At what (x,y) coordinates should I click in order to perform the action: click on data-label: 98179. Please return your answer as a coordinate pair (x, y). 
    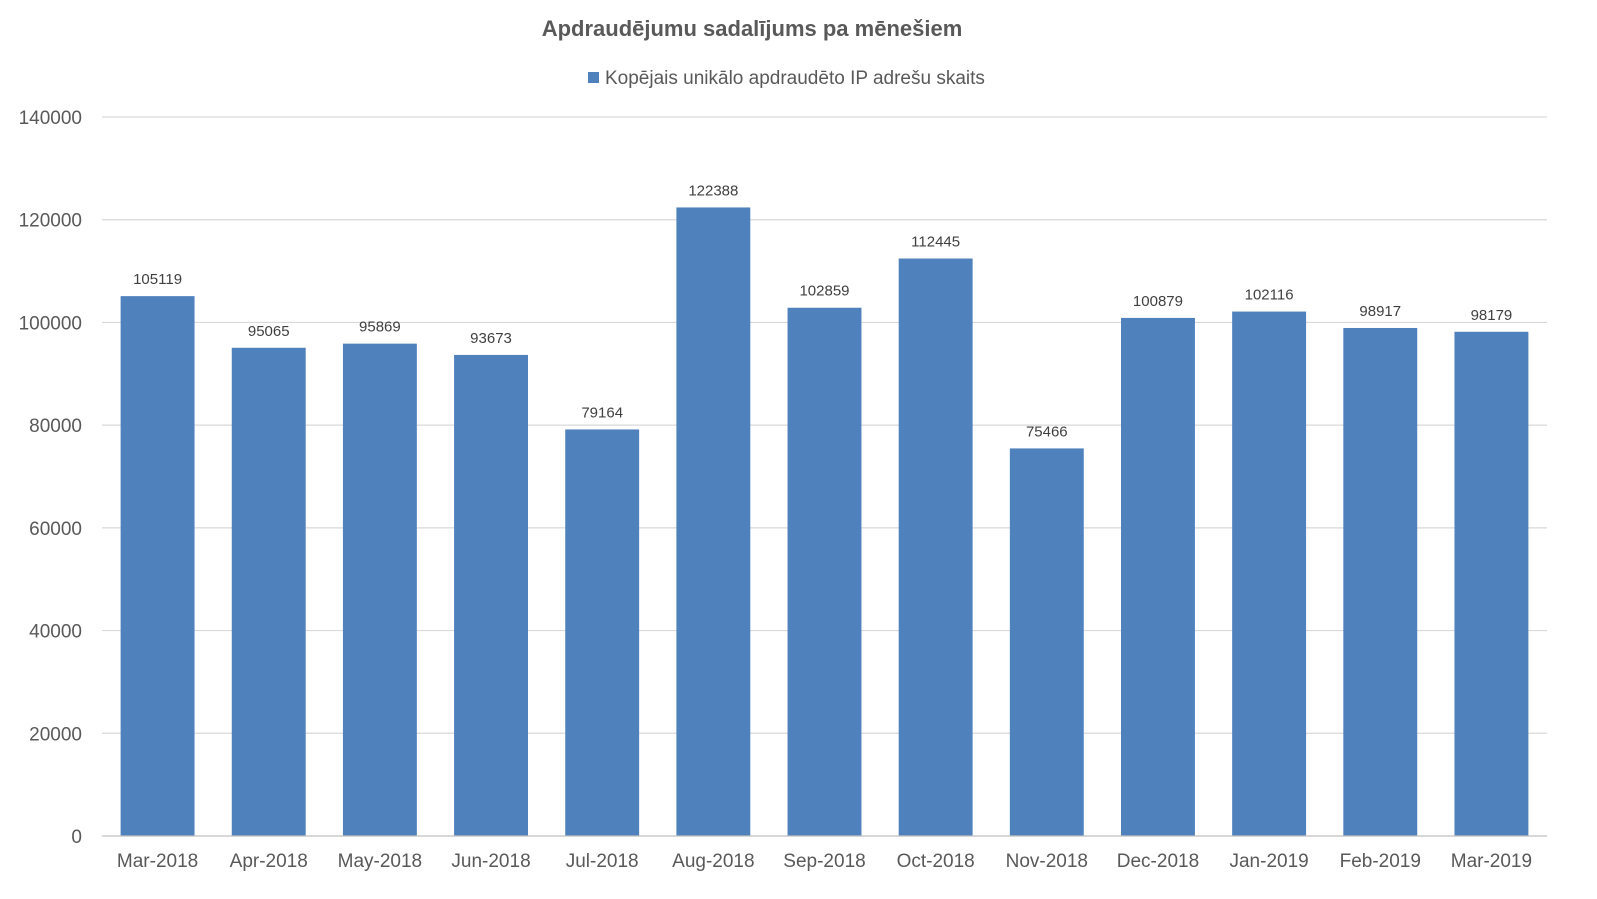
    Looking at the image, I should click on (1492, 315).